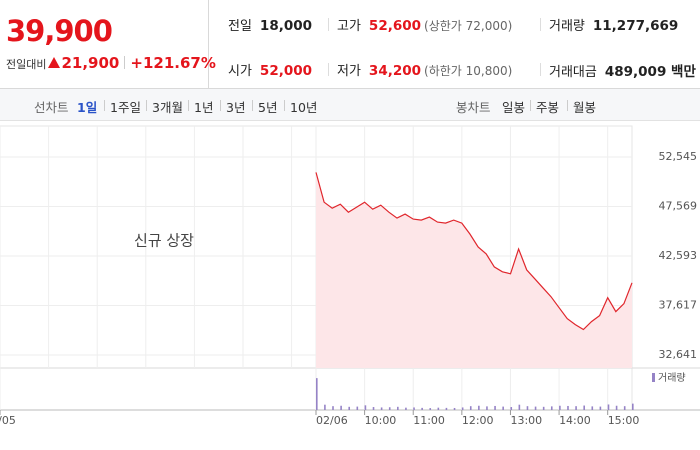 The image size is (700, 450). Describe the element at coordinates (8, 420) in the screenshot. I see `x-tick-label: 02/05` at that location.